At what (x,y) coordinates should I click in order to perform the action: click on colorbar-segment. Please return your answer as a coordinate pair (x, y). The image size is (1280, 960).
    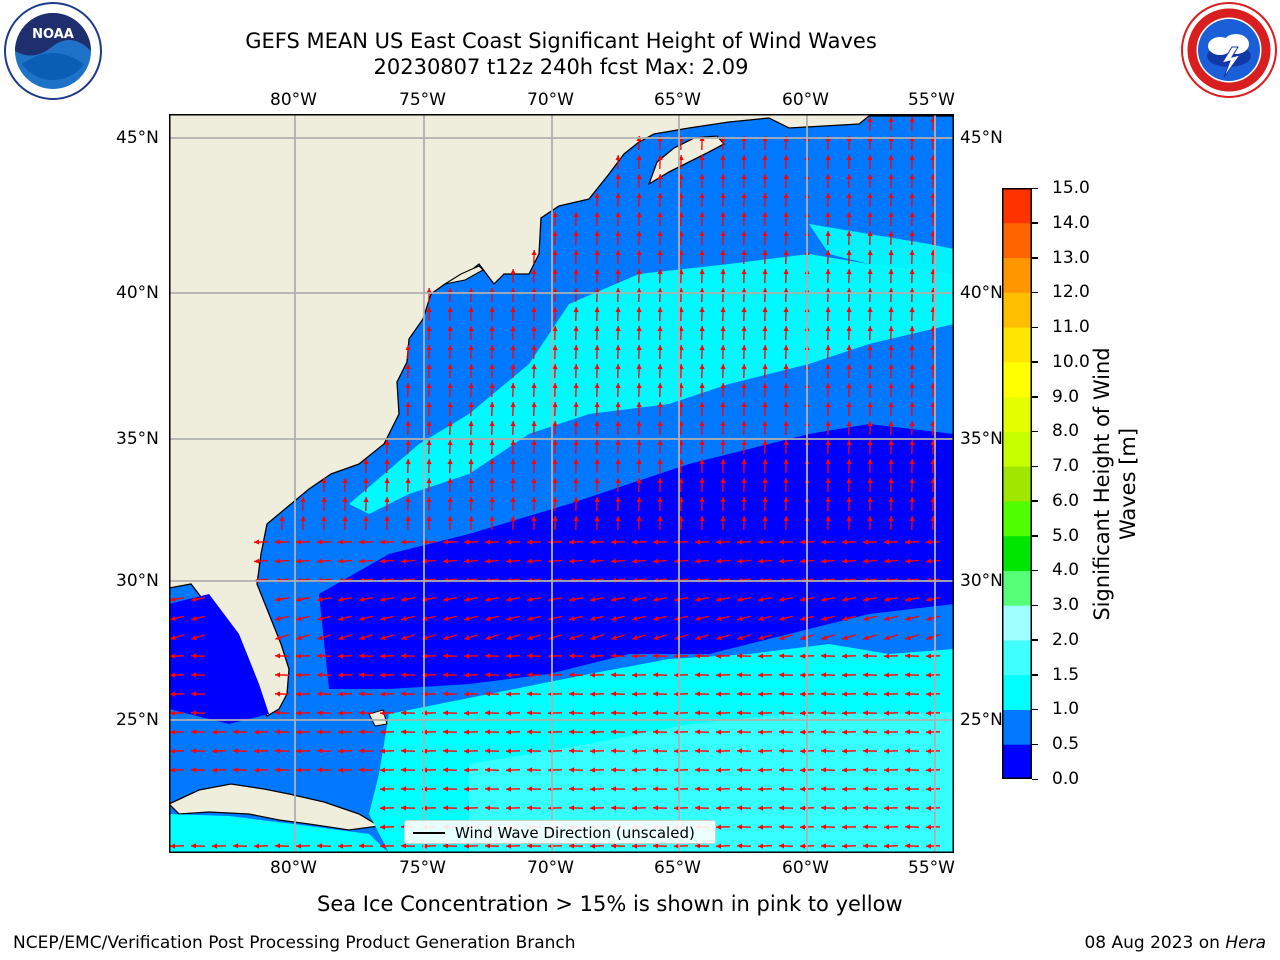
    Looking at the image, I should click on (1017, 310).